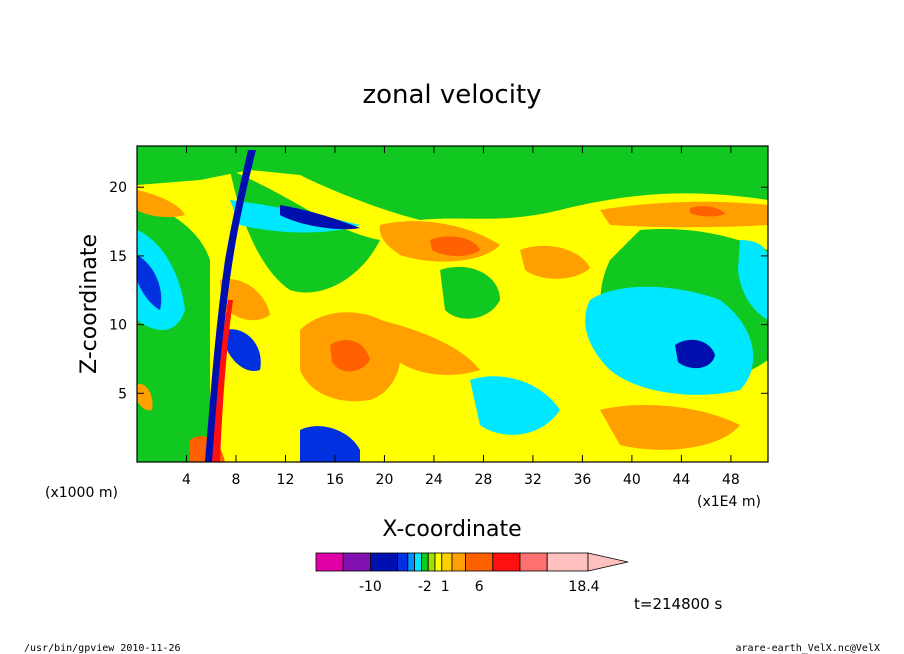  I want to click on colorbar-label: -10, so click(370, 587).